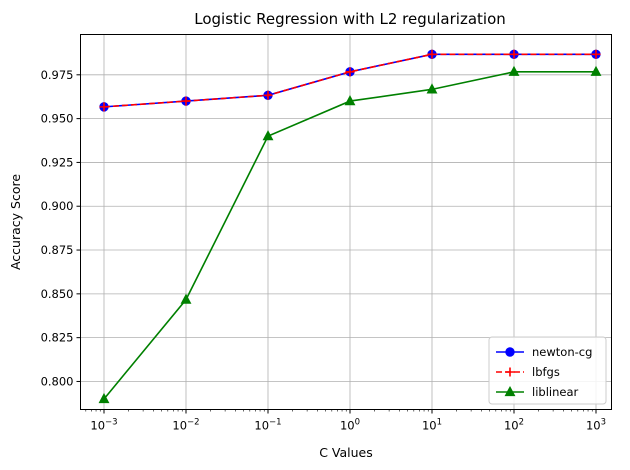 Image resolution: width=630 pixels, height=470 pixels. I want to click on legend-label: lbfgs, so click(546, 372).